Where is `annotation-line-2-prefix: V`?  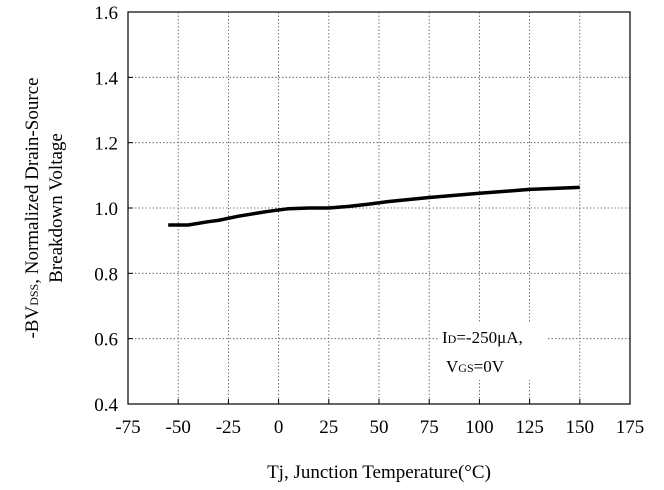 annotation-line-2-prefix: V is located at coordinates (452, 366).